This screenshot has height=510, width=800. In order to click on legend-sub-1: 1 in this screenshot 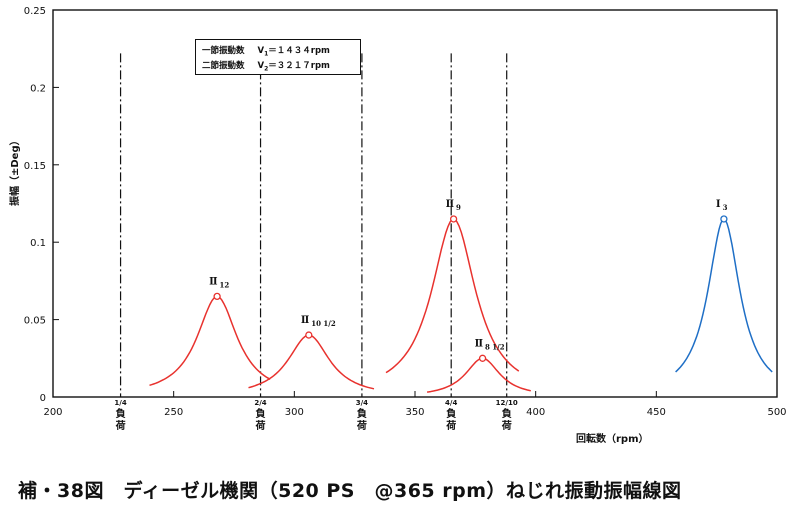, I will do `click(266, 54)`.